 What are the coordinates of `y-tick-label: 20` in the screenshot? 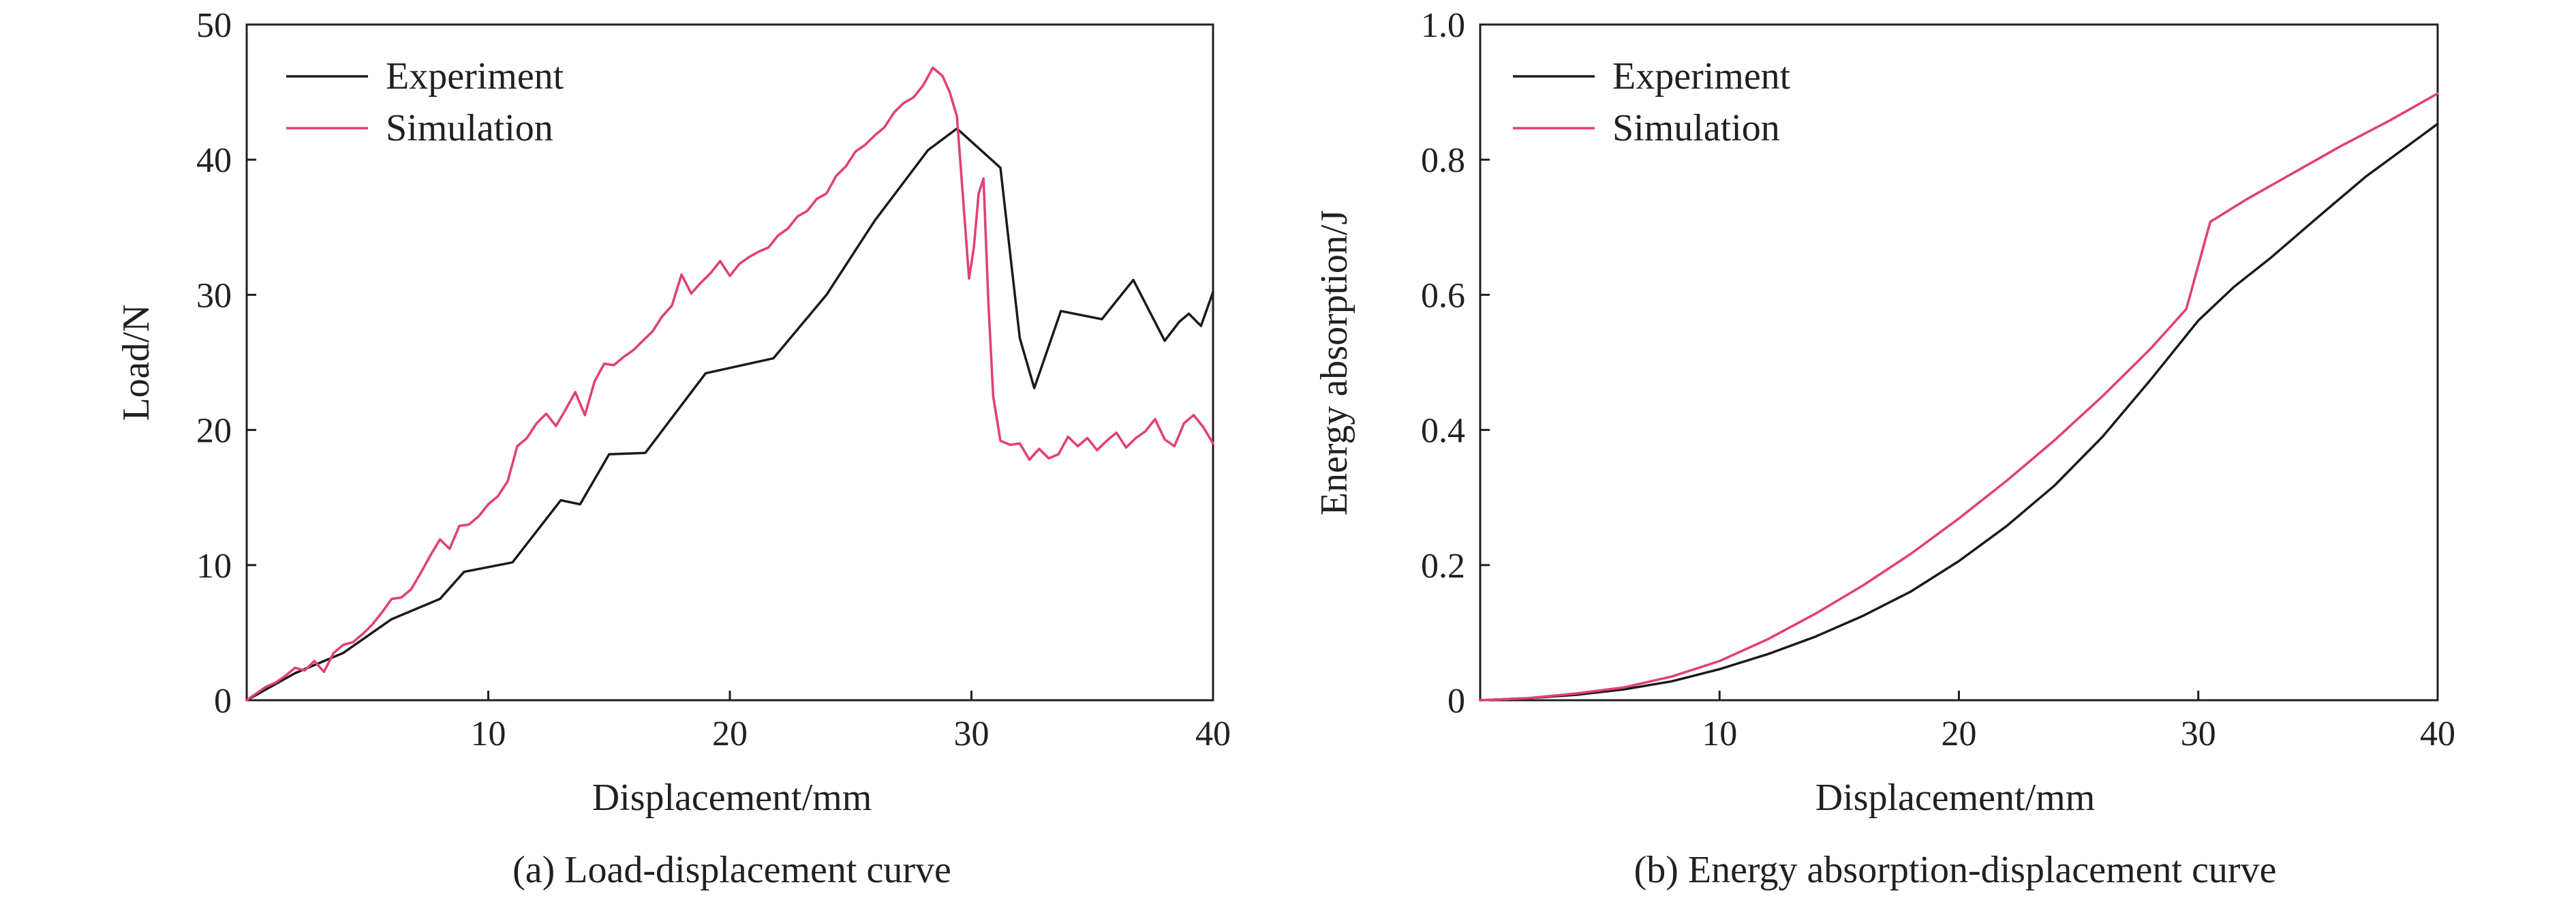 It's located at (214, 431).